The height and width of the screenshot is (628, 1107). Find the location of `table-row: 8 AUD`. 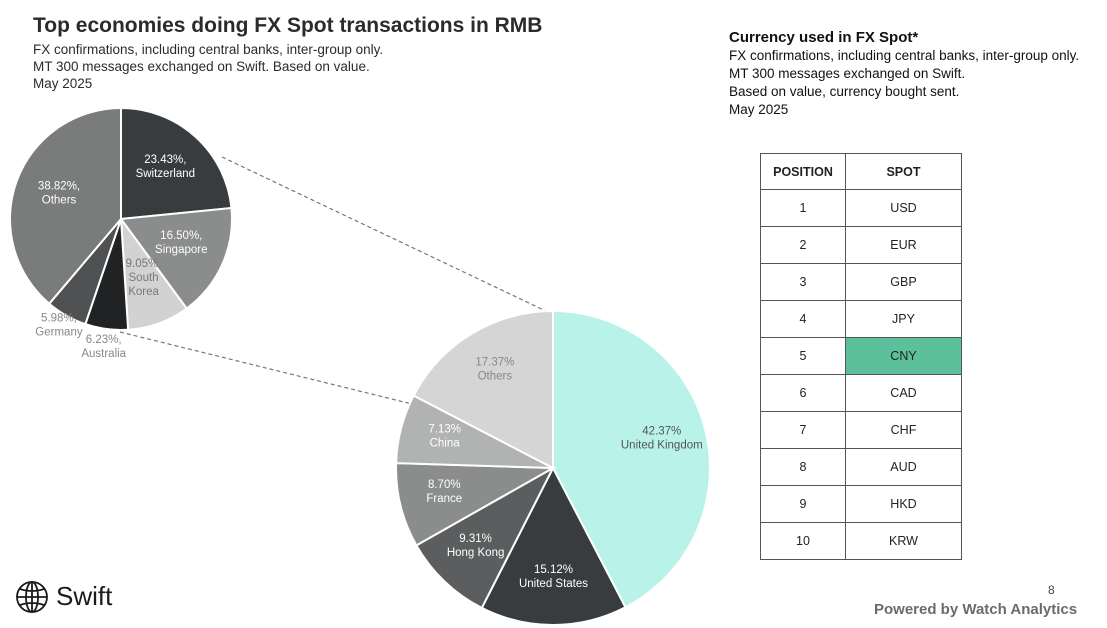

table-row: 8 AUD is located at coordinates (861, 467).